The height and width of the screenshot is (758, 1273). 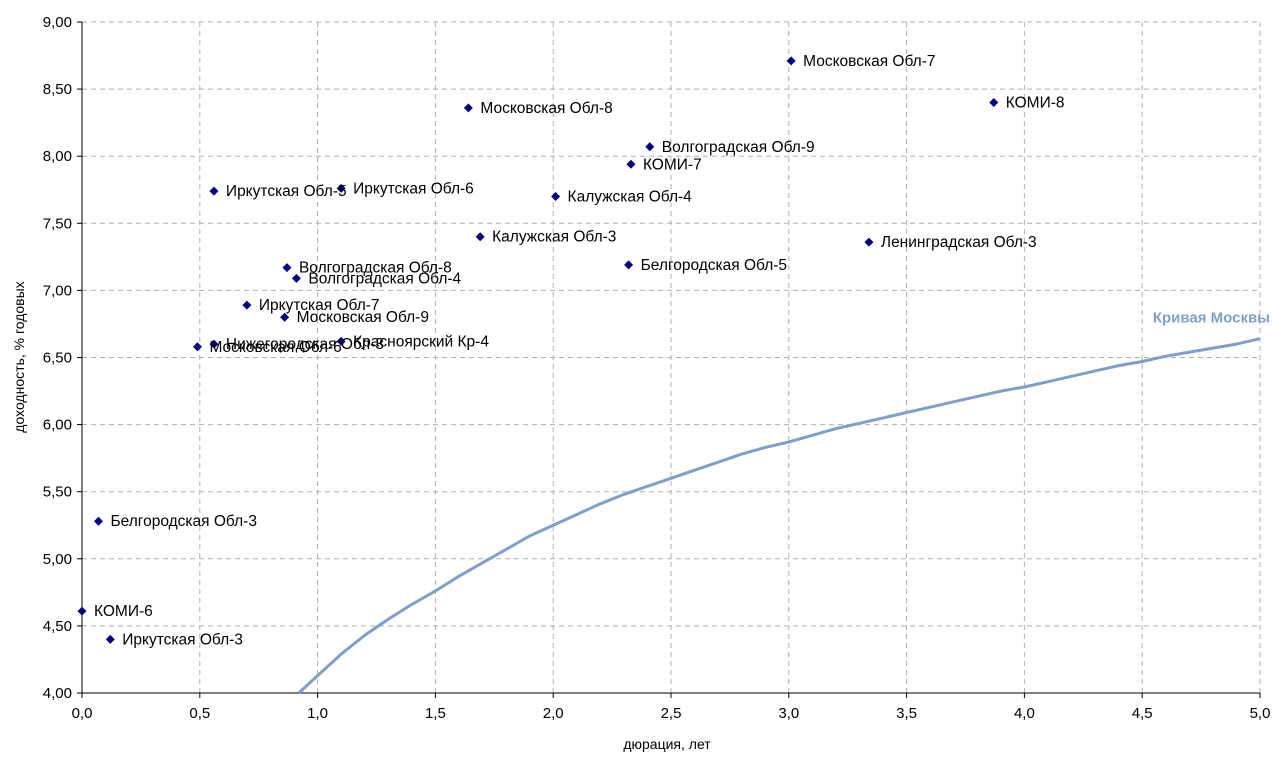 I want to click on x-axis-title: дюрация, лет, so click(x=667, y=744).